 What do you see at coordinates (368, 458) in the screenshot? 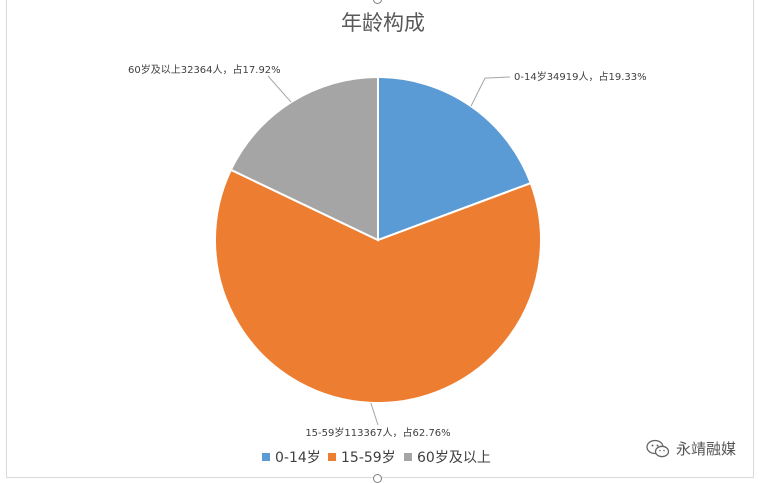
I see `legend-label: 15-59岁` at bounding box center [368, 458].